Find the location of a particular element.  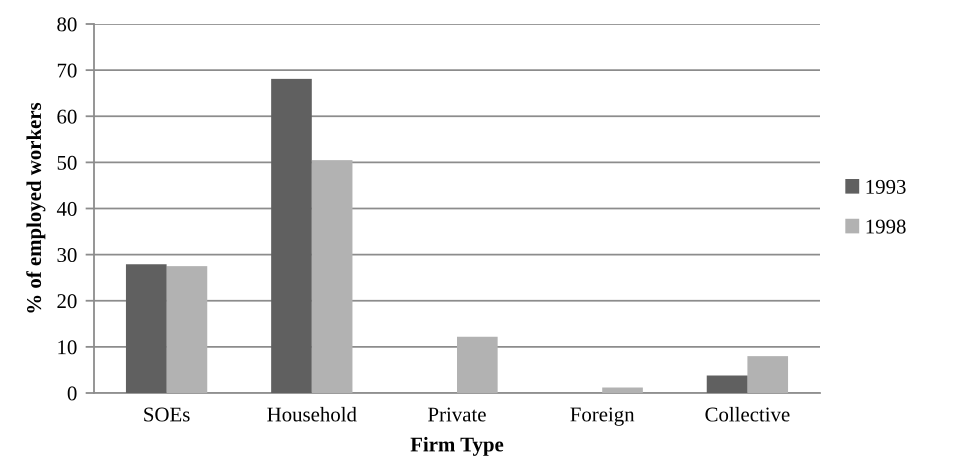

y-tick-label: 40 is located at coordinates (66, 209).